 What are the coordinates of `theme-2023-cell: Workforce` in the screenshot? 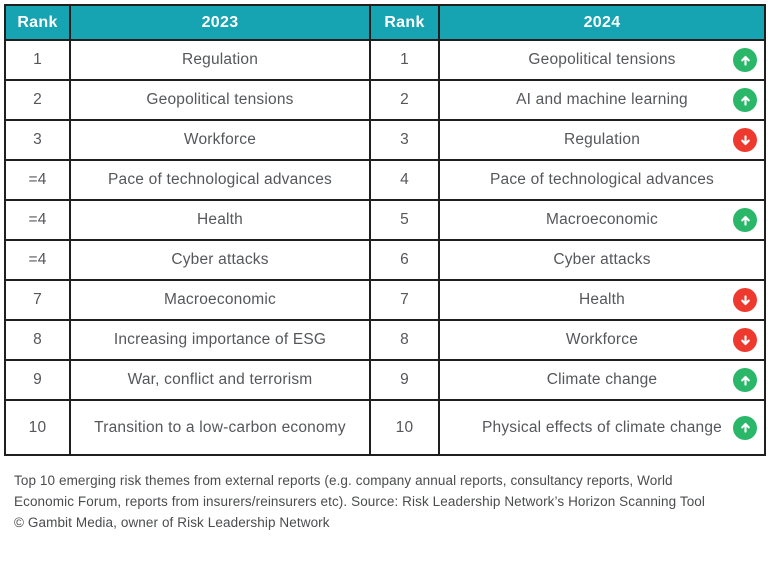 It's located at (220, 140).